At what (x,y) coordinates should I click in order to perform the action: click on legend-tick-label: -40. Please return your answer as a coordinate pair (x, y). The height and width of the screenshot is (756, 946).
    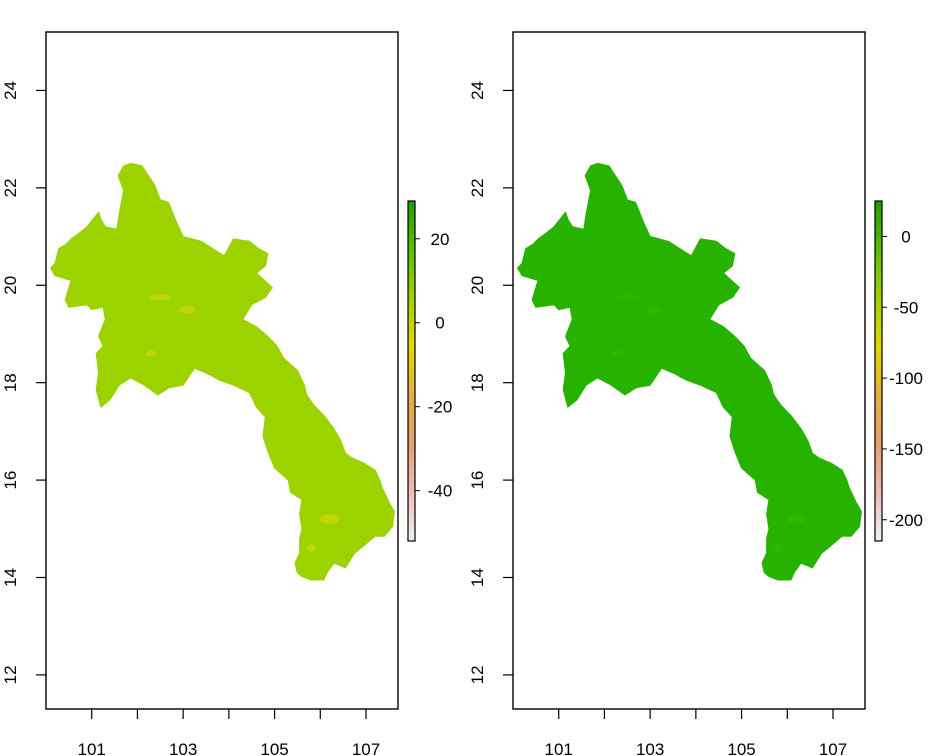
    Looking at the image, I should click on (440, 491).